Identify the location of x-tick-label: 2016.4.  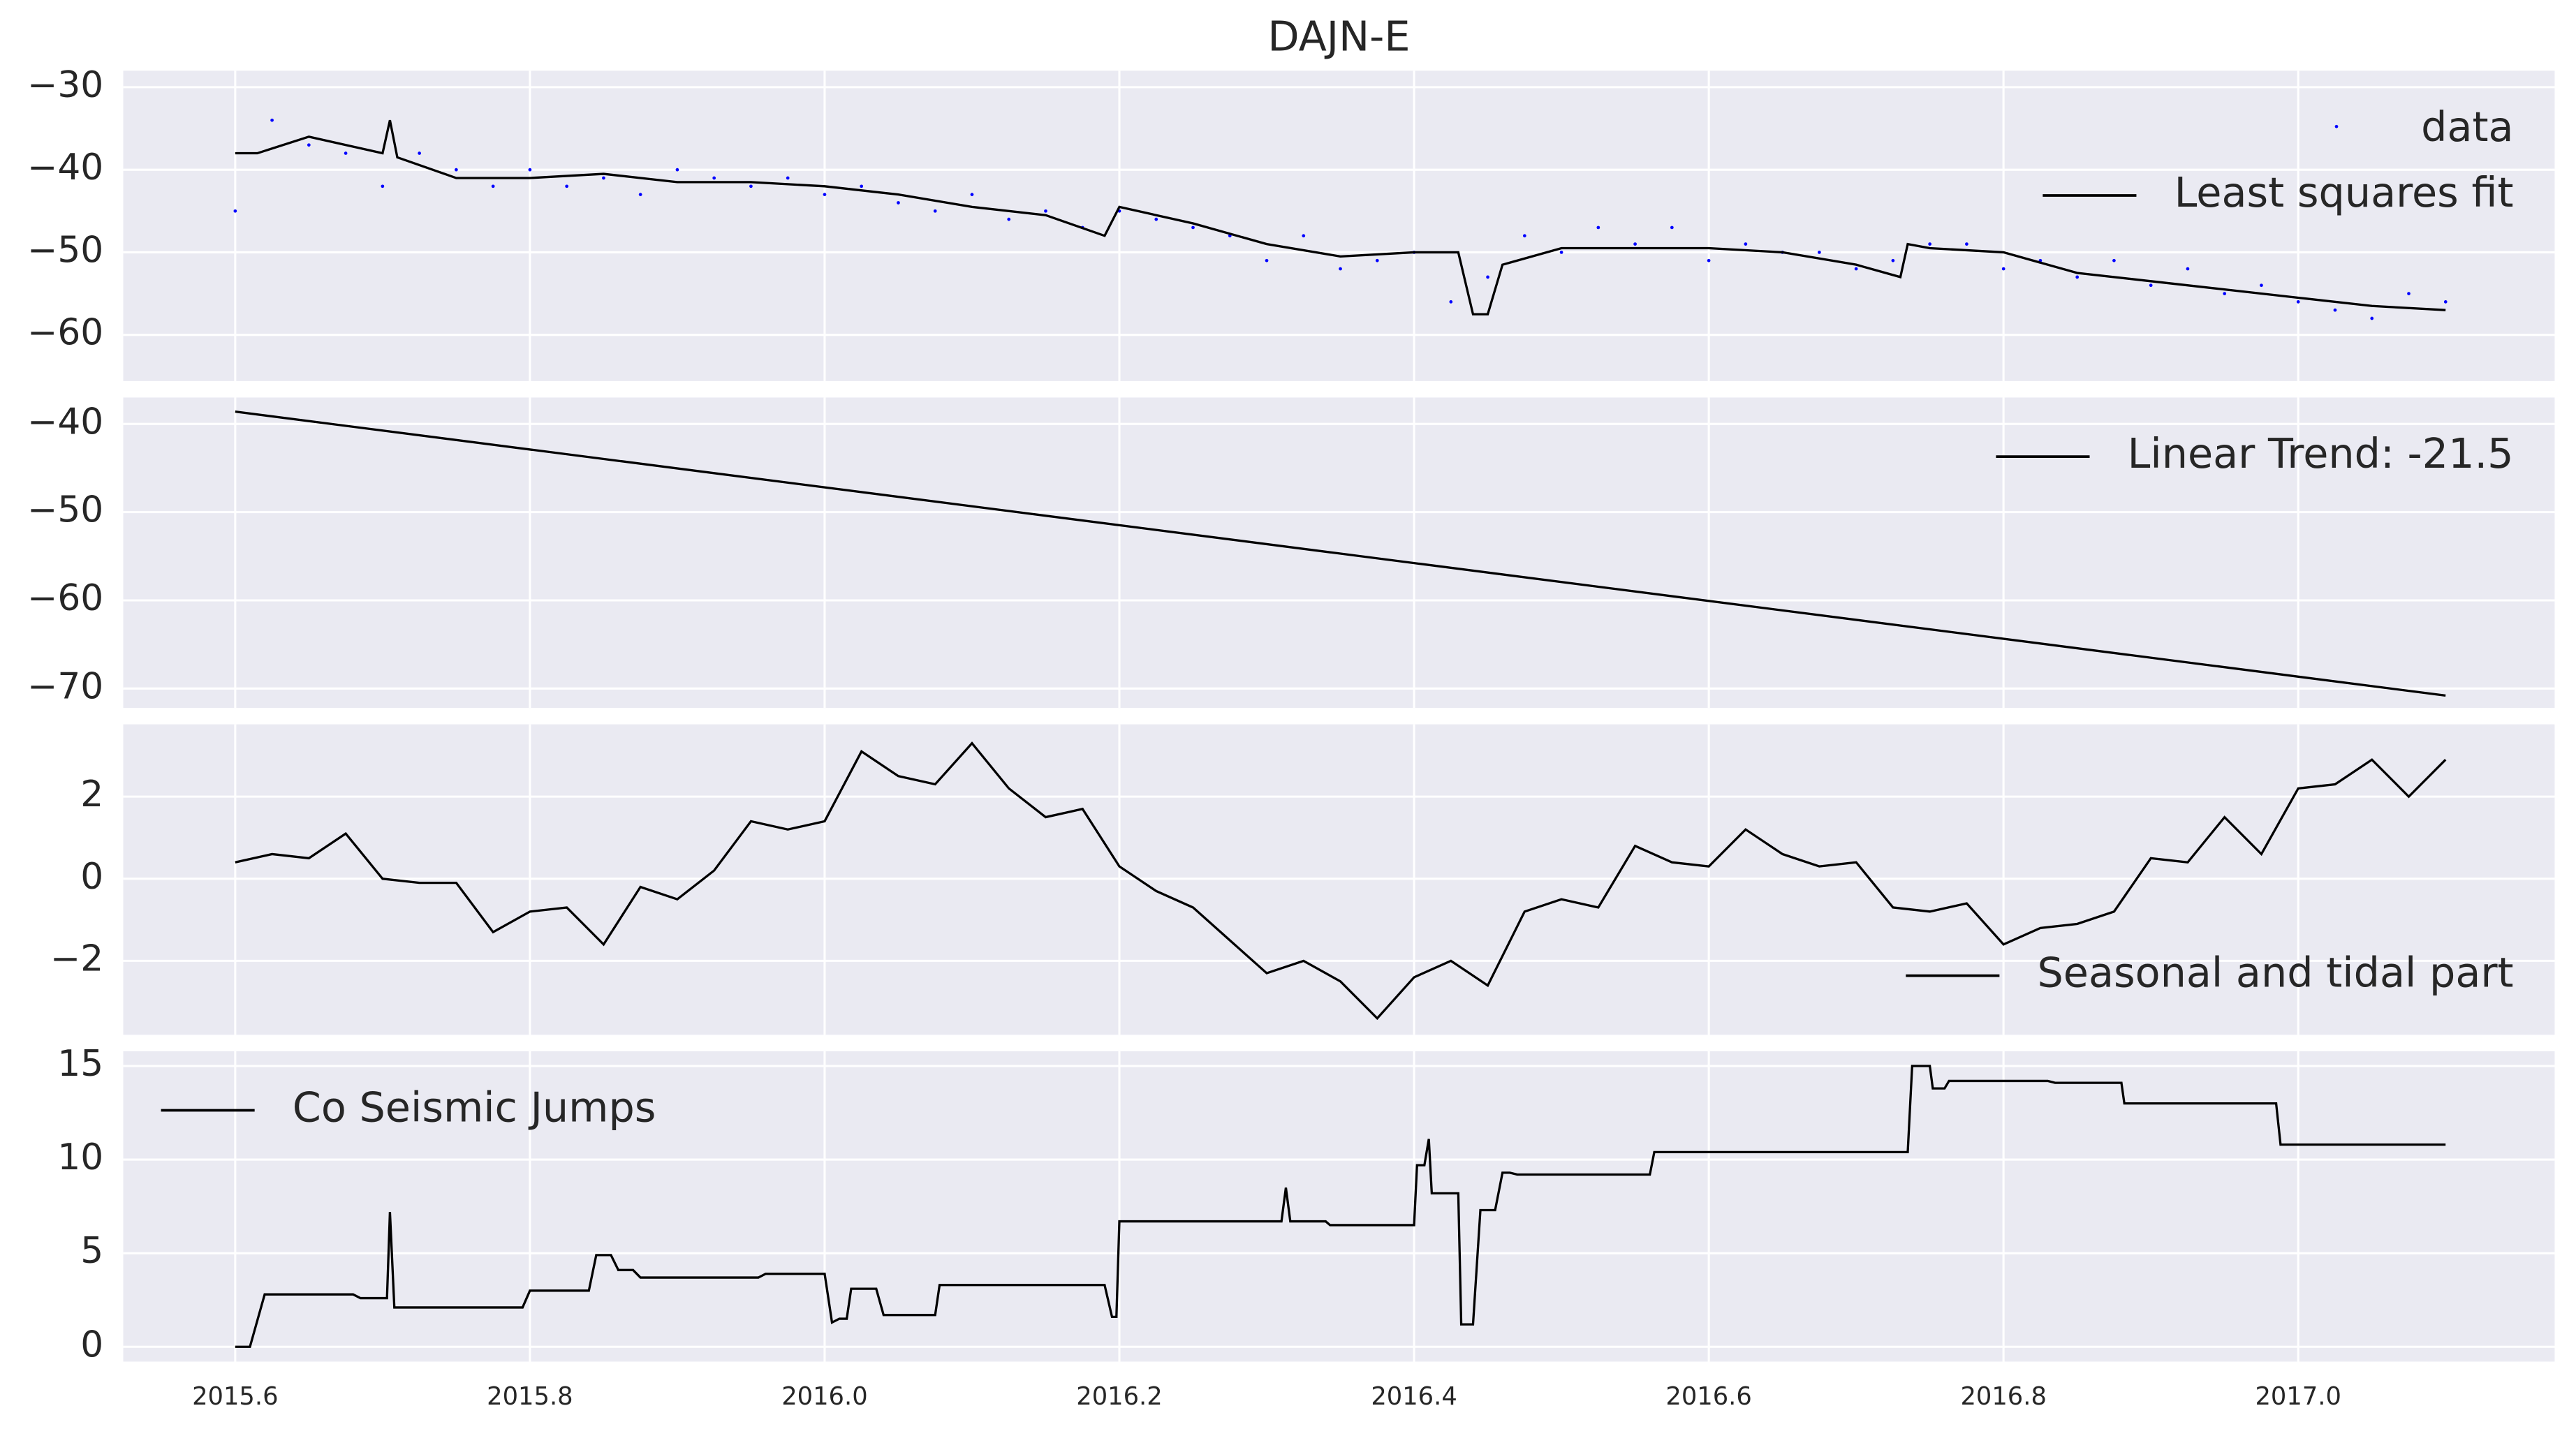
(1414, 1396).